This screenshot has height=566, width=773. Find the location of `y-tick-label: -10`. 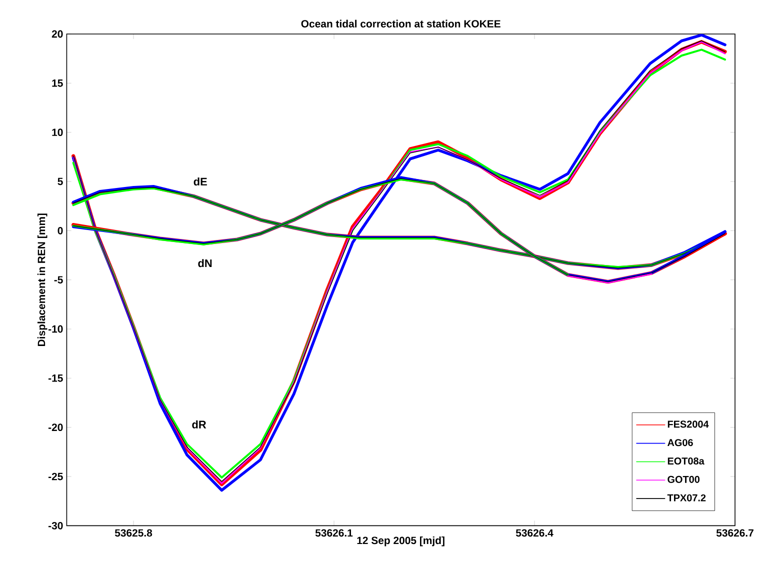

y-tick-label: -10 is located at coordinates (55, 329).